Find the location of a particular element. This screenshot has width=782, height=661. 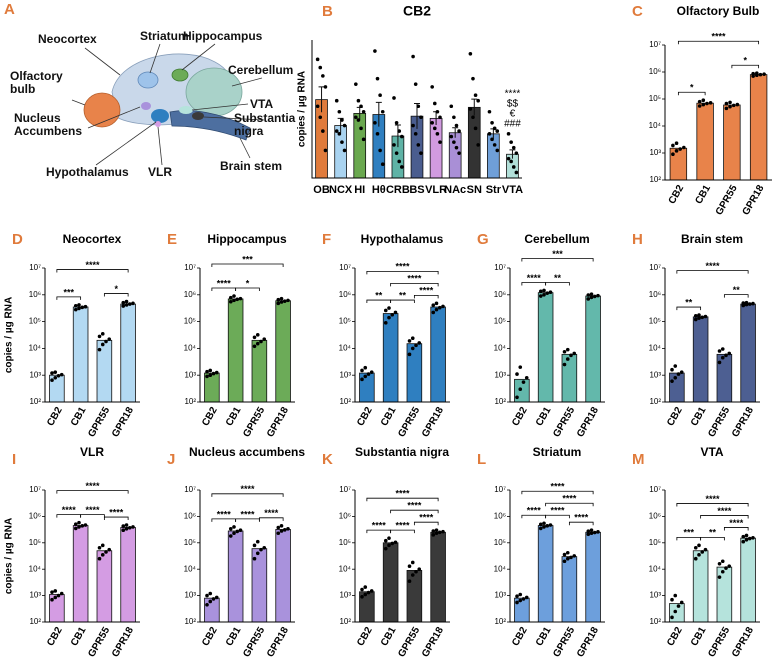

region-label: Hippocampus is located at coordinates (223, 36).